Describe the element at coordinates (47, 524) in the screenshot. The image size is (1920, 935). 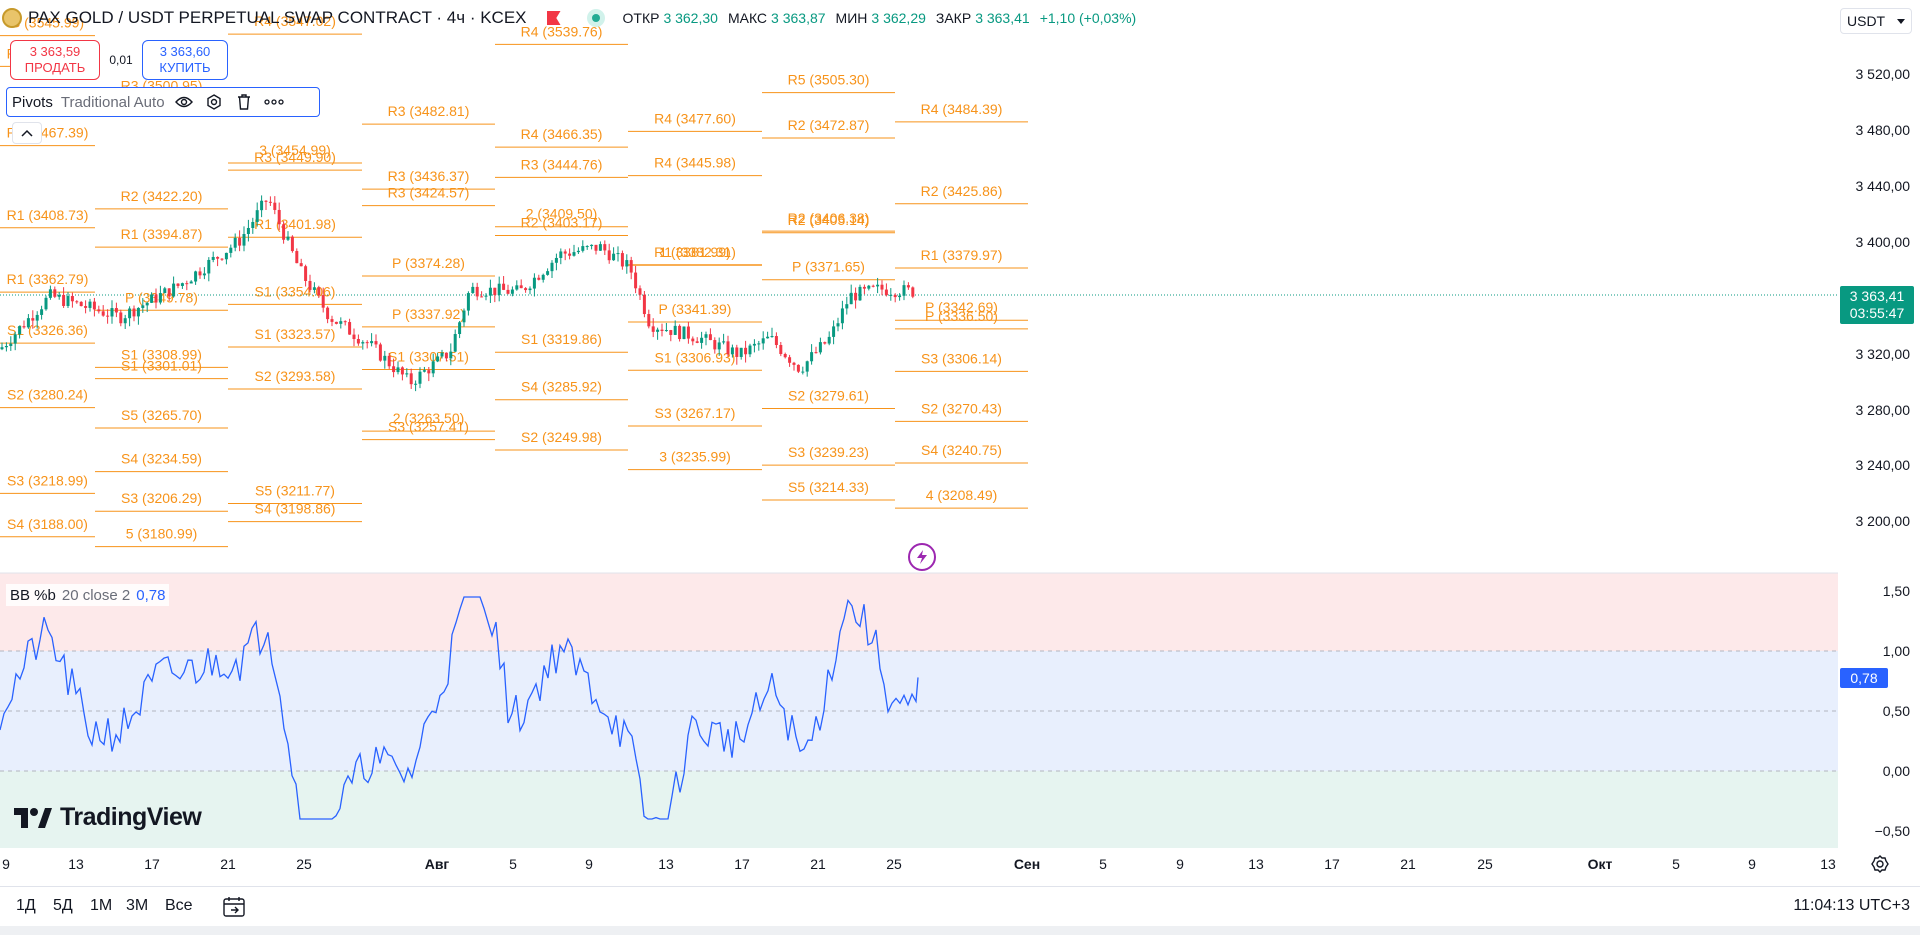
I see `pivot-label: S4 (3188.00)` at that location.